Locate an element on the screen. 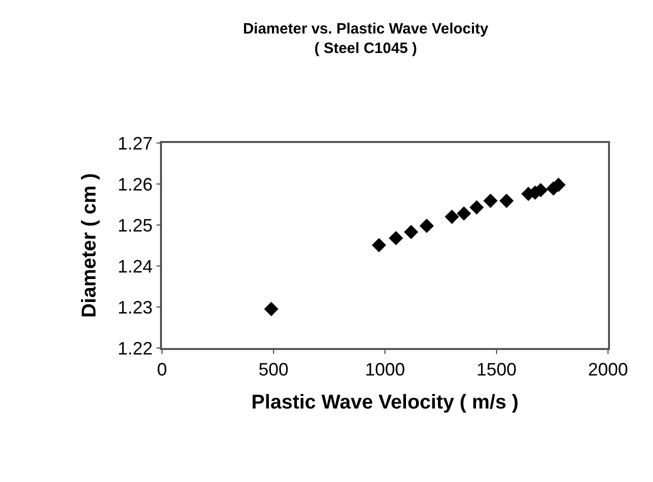 This screenshot has width=653, height=482. y-tick-label: 1.26 is located at coordinates (135, 184).